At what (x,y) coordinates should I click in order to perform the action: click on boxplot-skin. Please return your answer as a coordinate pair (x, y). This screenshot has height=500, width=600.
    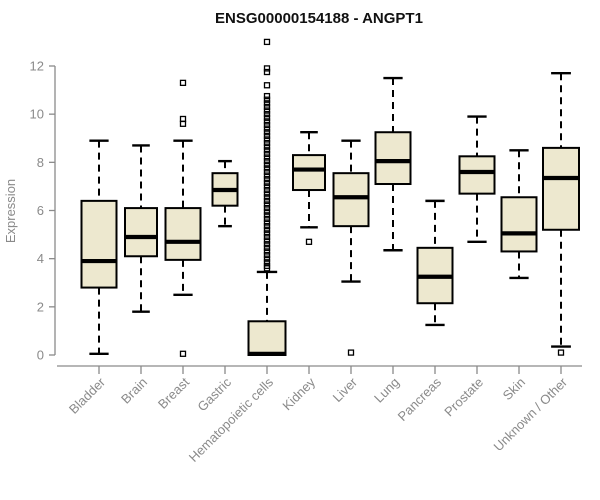
    Looking at the image, I should click on (519, 214).